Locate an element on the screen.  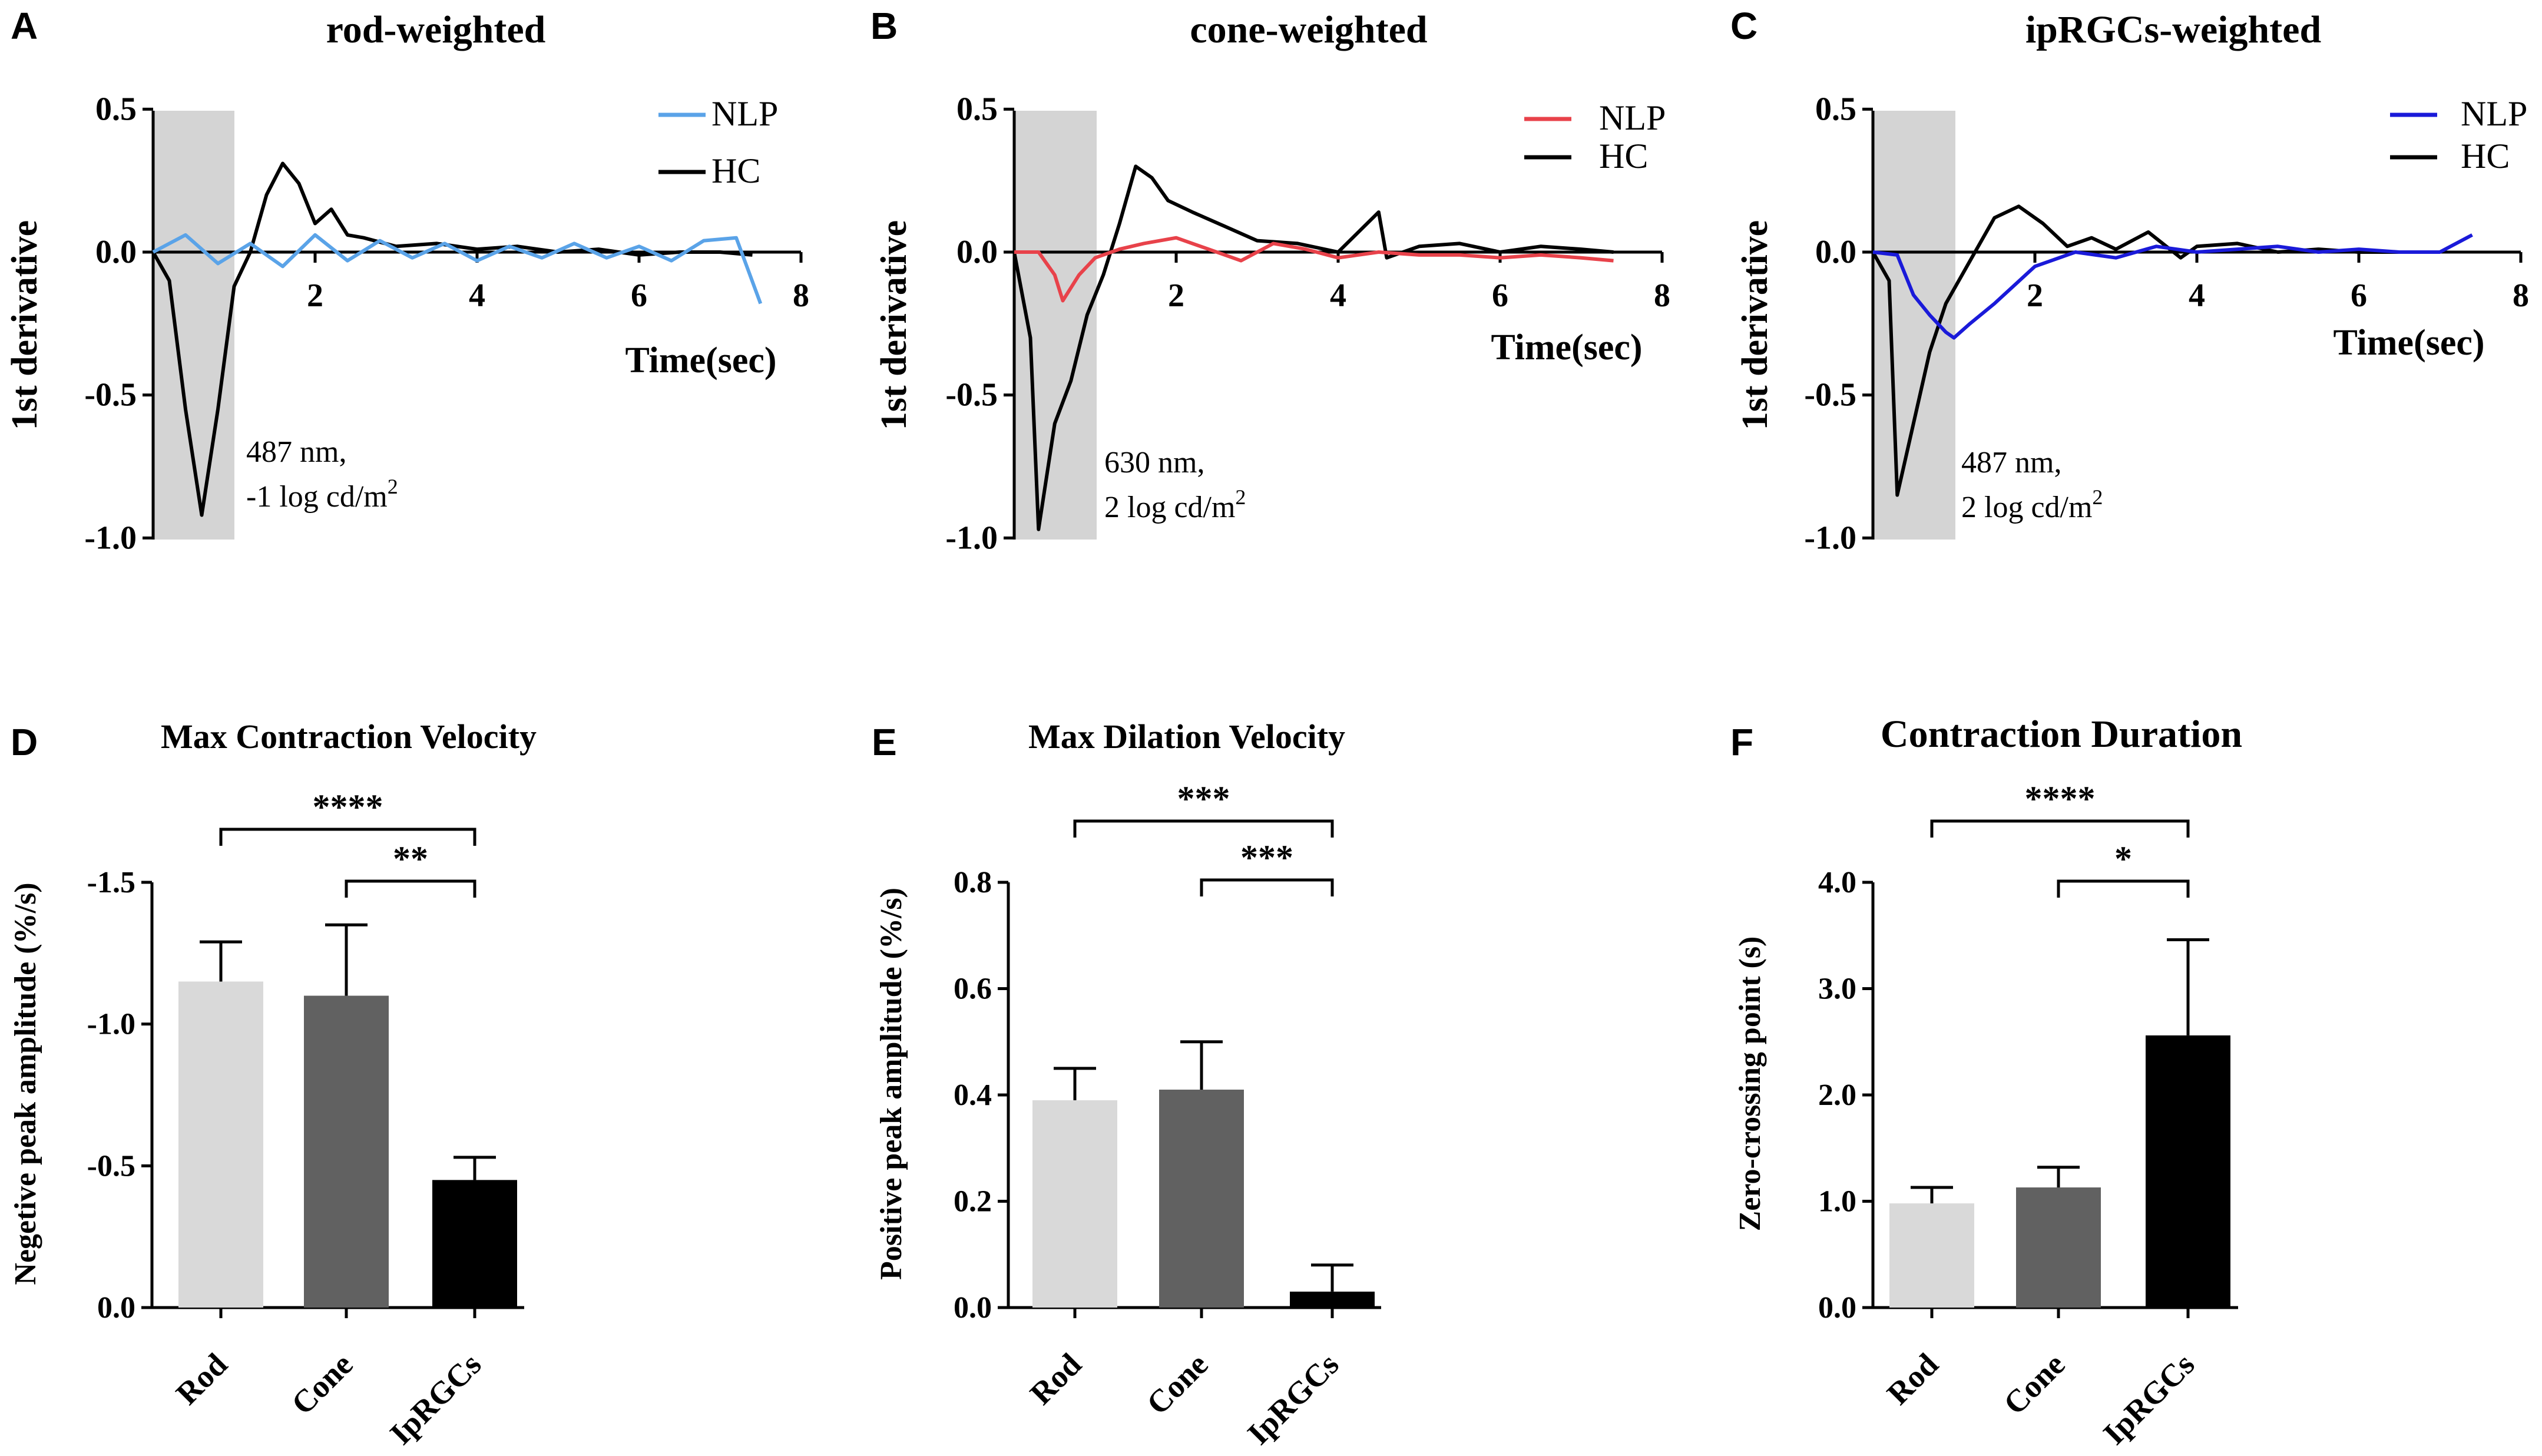
chart-title: Max Dilation Velocity is located at coordinates (1186, 736).